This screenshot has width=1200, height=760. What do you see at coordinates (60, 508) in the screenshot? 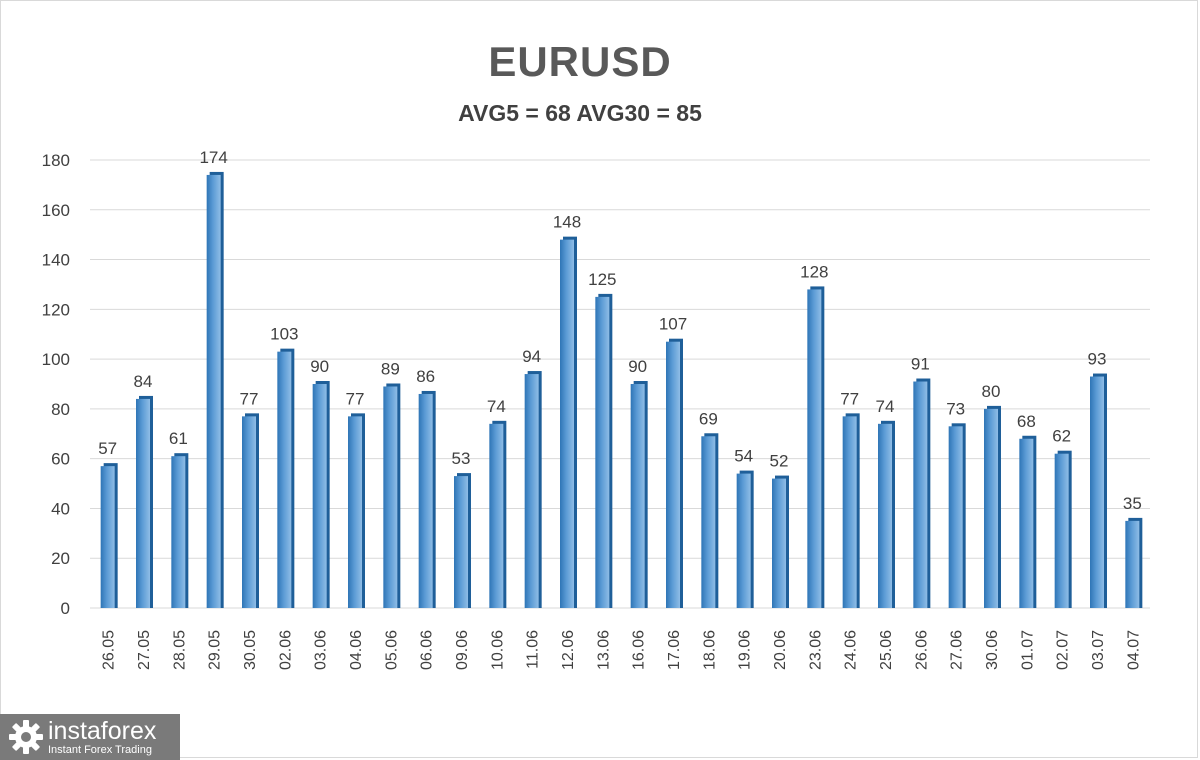
I see `y-tick-label: 40` at bounding box center [60, 508].